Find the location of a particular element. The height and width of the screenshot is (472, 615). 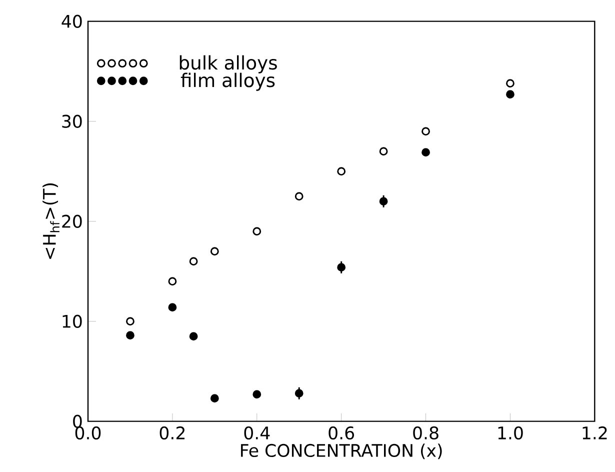

y-tick-label: 20 is located at coordinates (72, 221).